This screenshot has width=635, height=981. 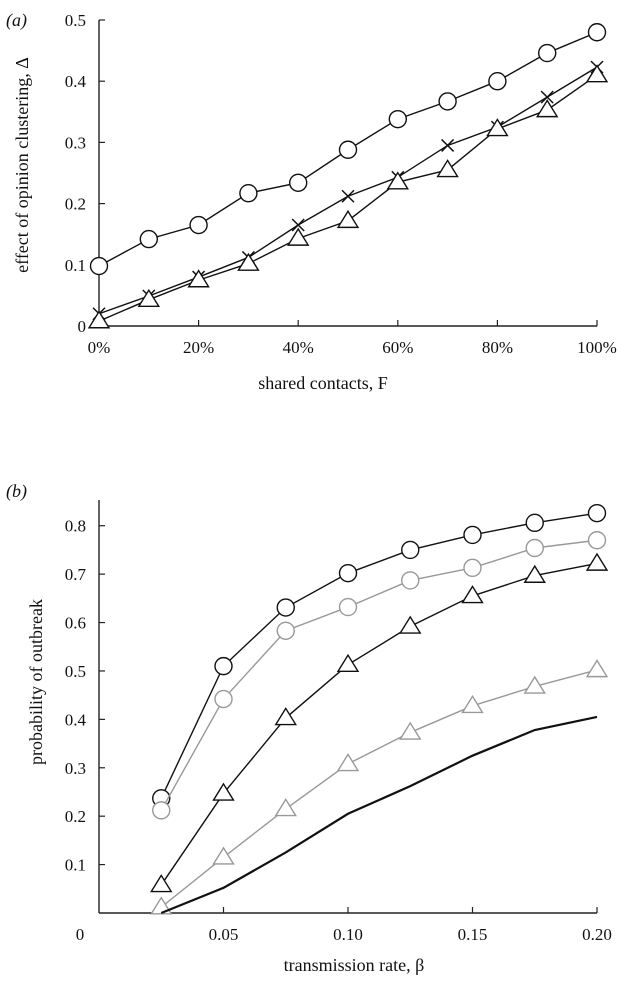 I want to click on panel-a-y-tick-label: 0.4, so click(x=76, y=81).